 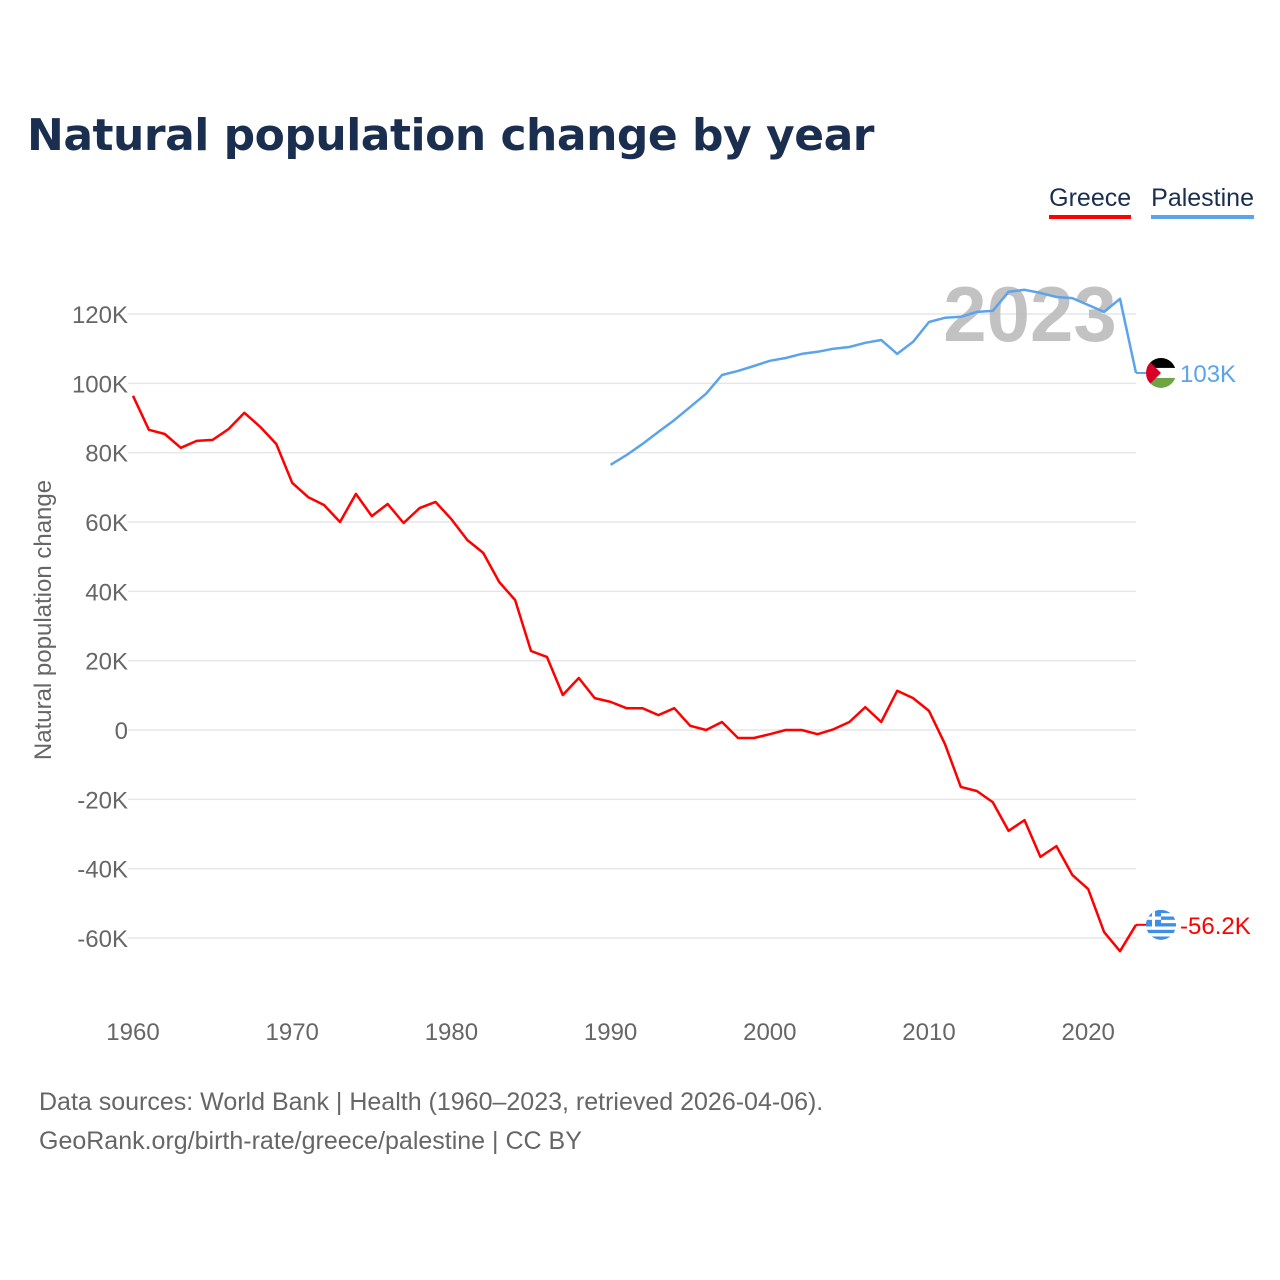 What do you see at coordinates (928, 1032) in the screenshot?
I see `x-tick-label: 2010` at bounding box center [928, 1032].